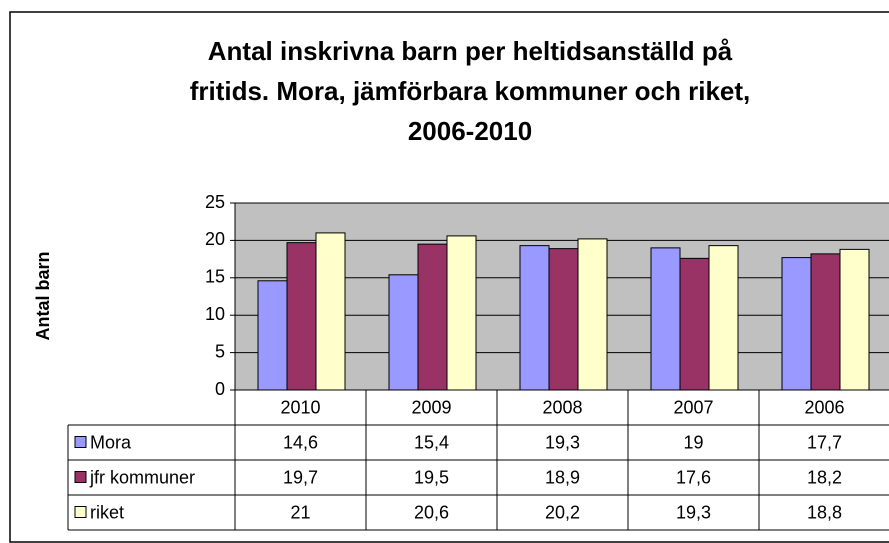 The image size is (889, 543). Describe the element at coordinates (431, 512) in the screenshot. I see `table-value: 20,6` at that location.